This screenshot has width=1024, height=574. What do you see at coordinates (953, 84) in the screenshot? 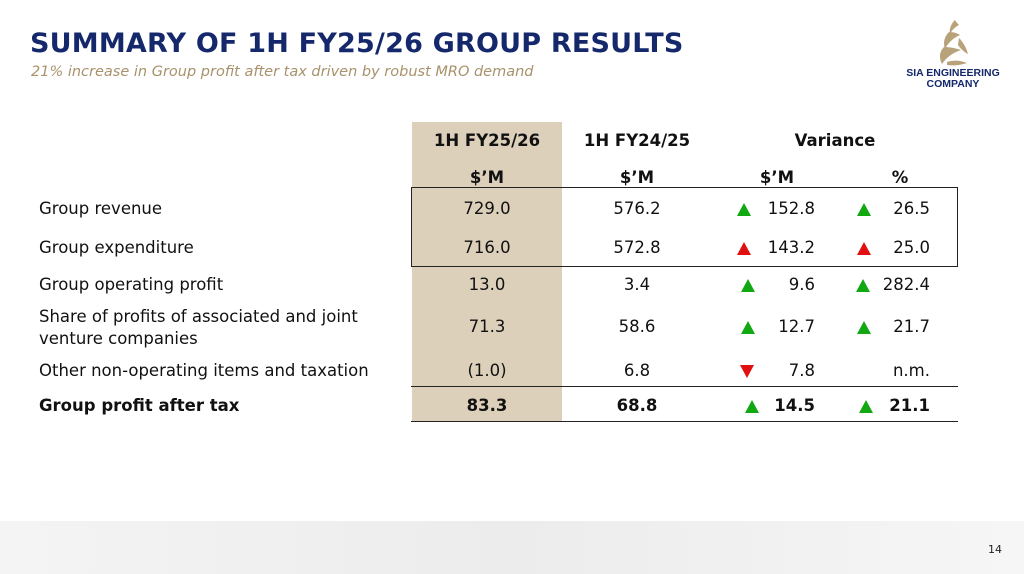
I see `logo-text-line2: COMPANY` at bounding box center [953, 84].